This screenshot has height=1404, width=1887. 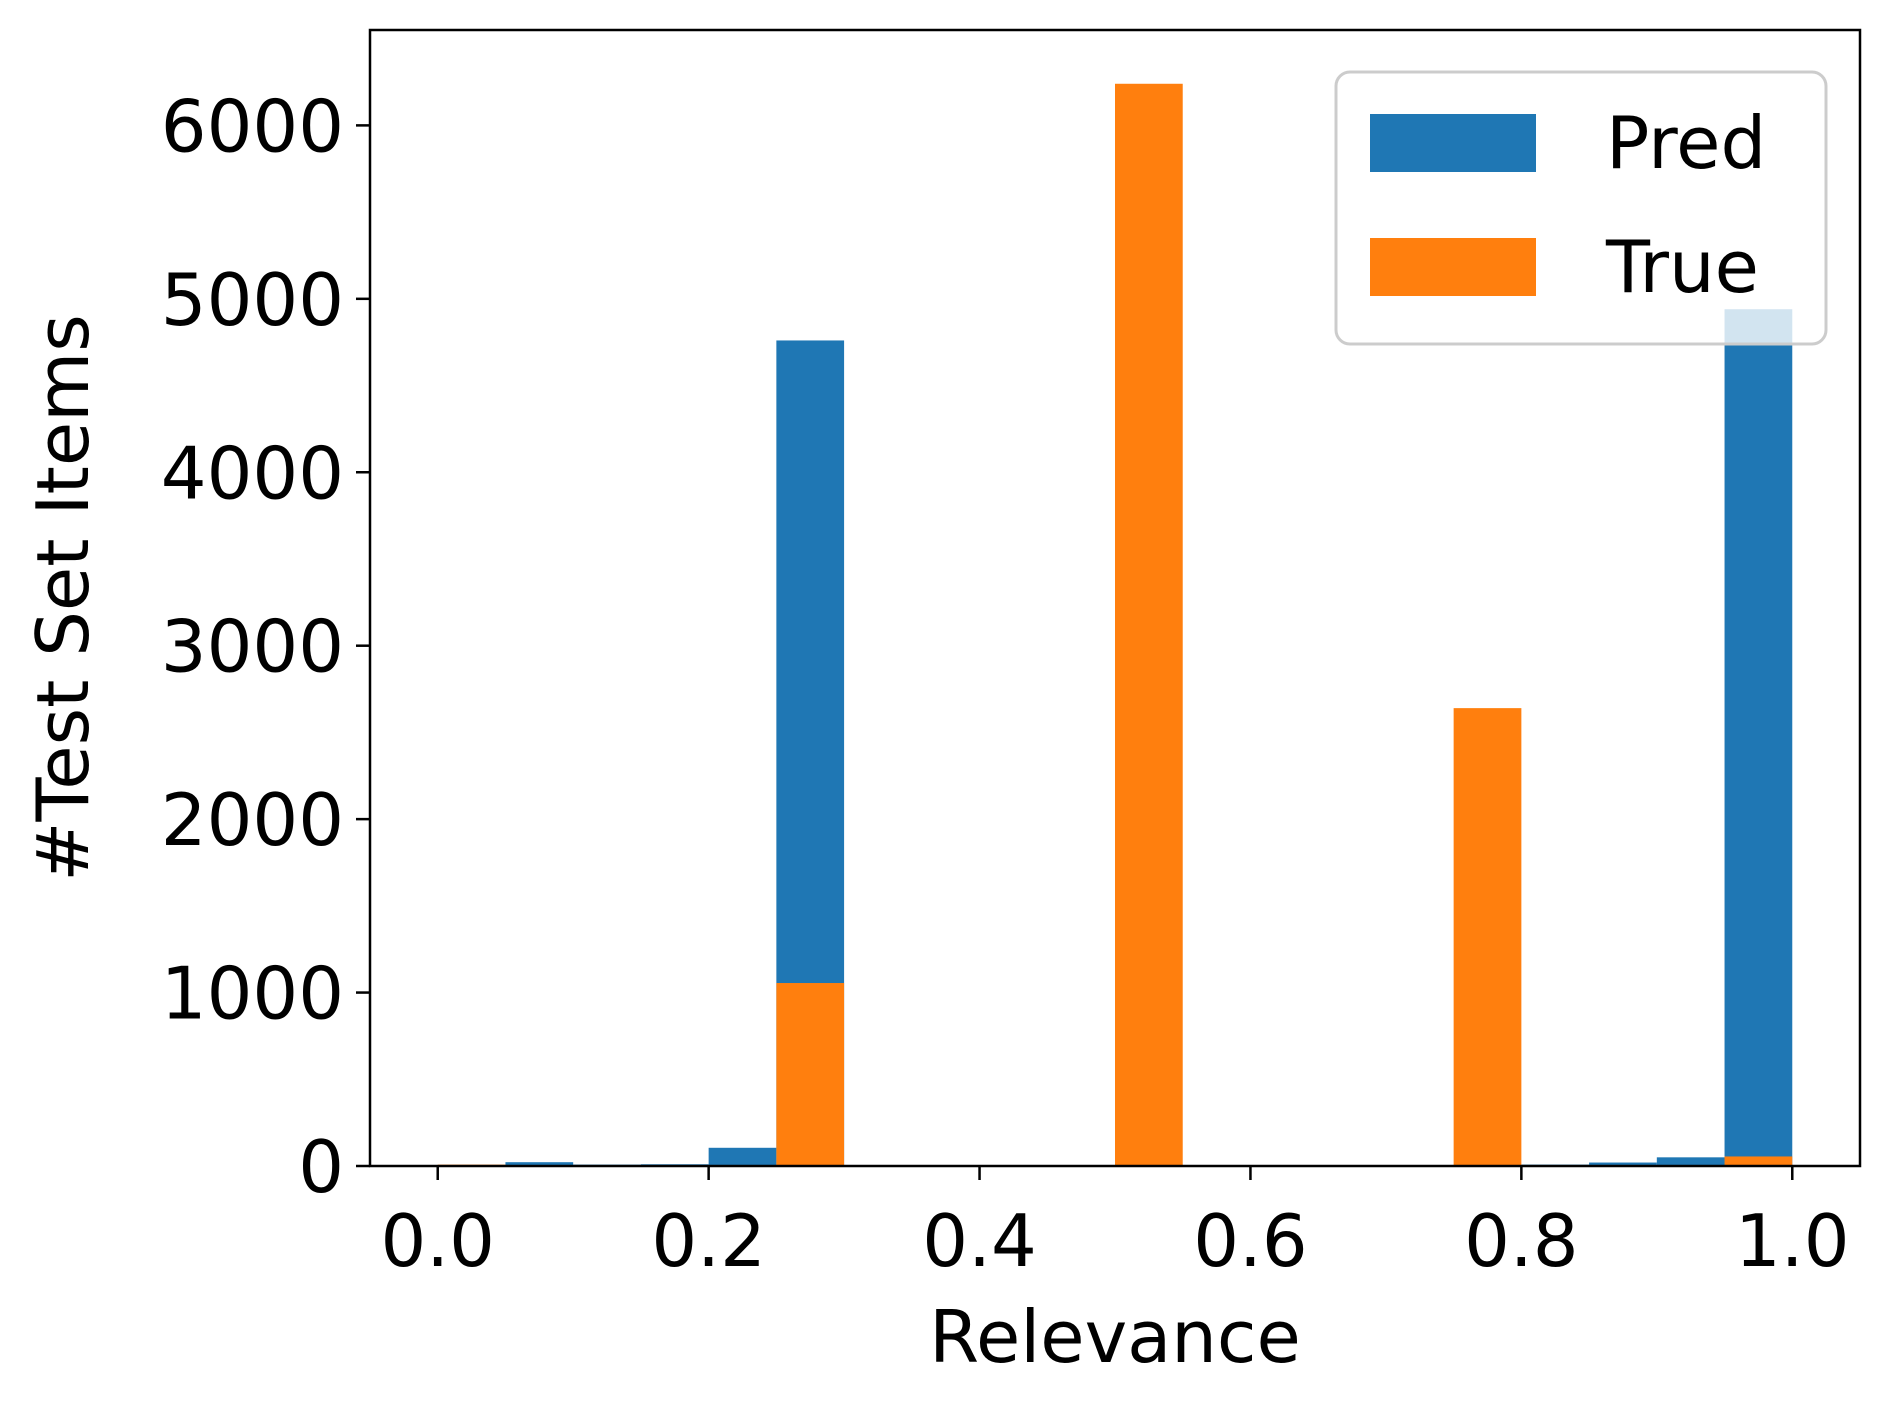 I want to click on y-tick-label: 0, so click(x=321, y=1167).